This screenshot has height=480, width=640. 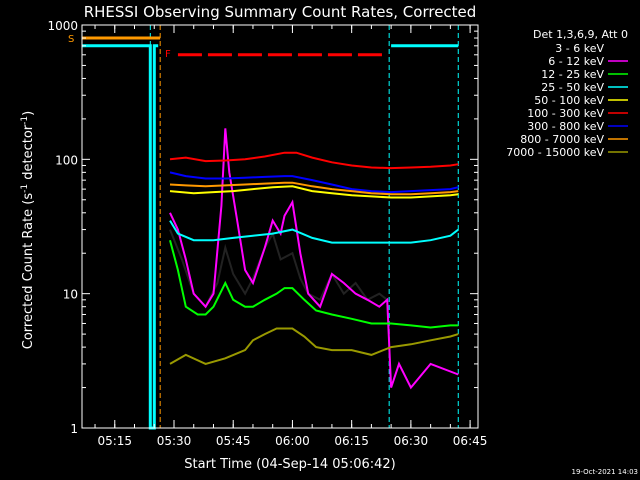 I want to click on y-axis-label: Corrected Count Rate (s-1 detector-1), so click(x=28, y=230).